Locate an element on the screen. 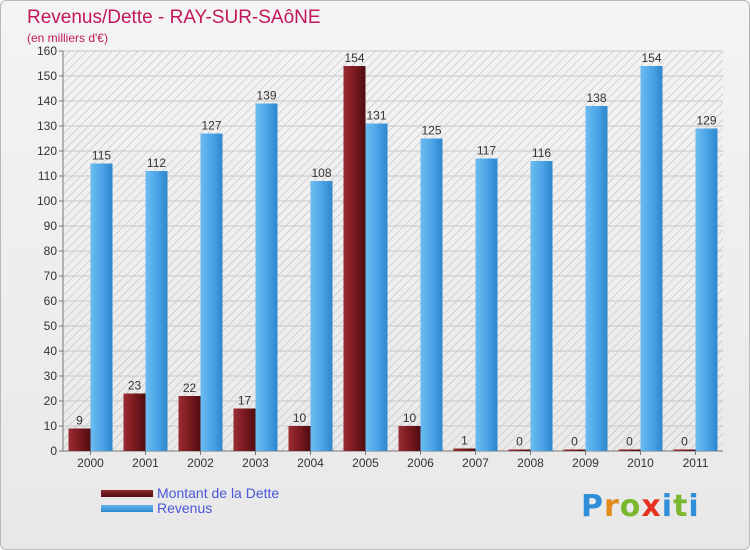 This screenshot has height=550, width=750. x-tick-label: 2009 is located at coordinates (585, 463).